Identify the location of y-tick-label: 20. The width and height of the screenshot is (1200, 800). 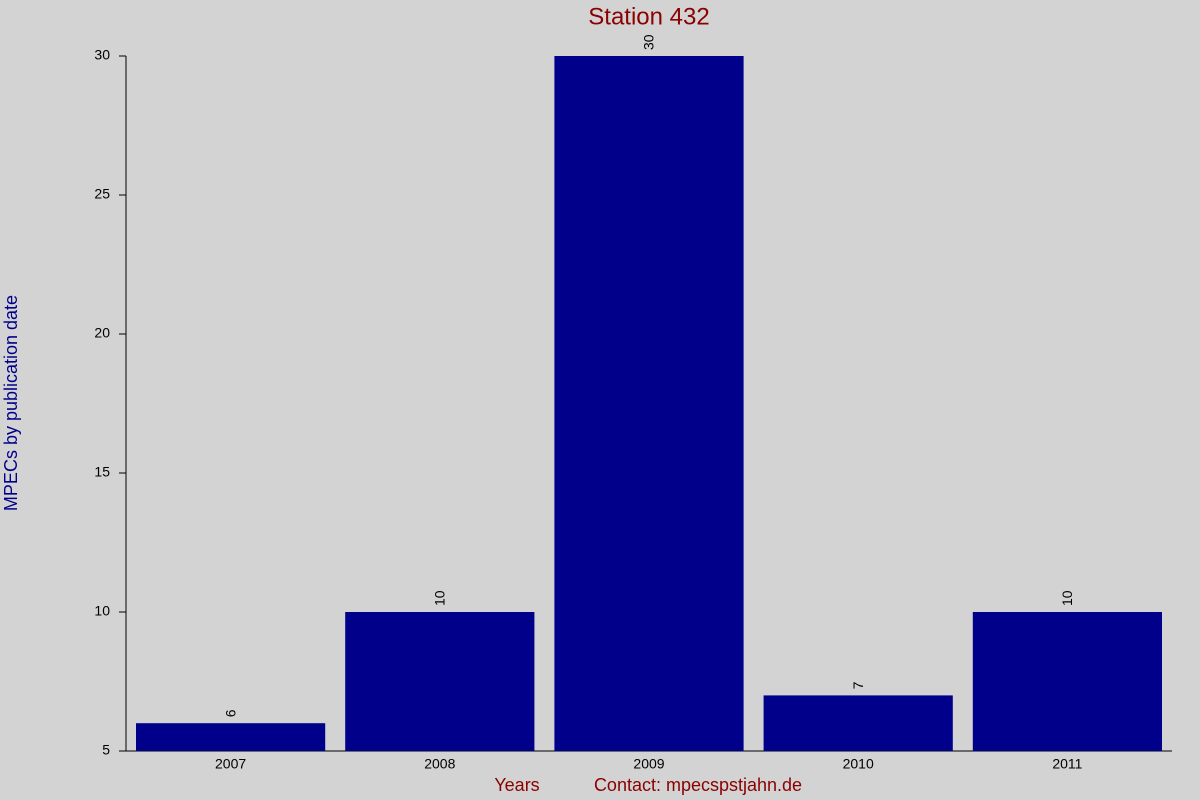
(102, 333).